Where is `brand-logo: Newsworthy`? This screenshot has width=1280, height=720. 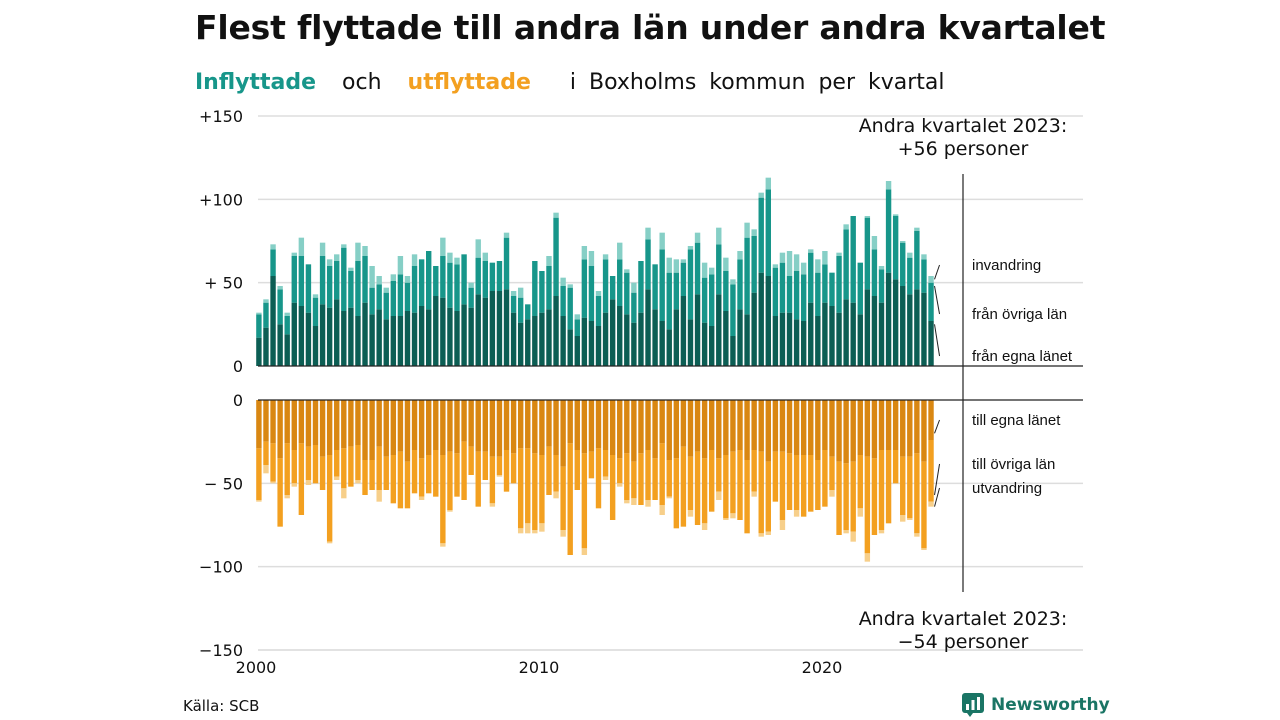 brand-logo: Newsworthy is located at coordinates (1035, 705).